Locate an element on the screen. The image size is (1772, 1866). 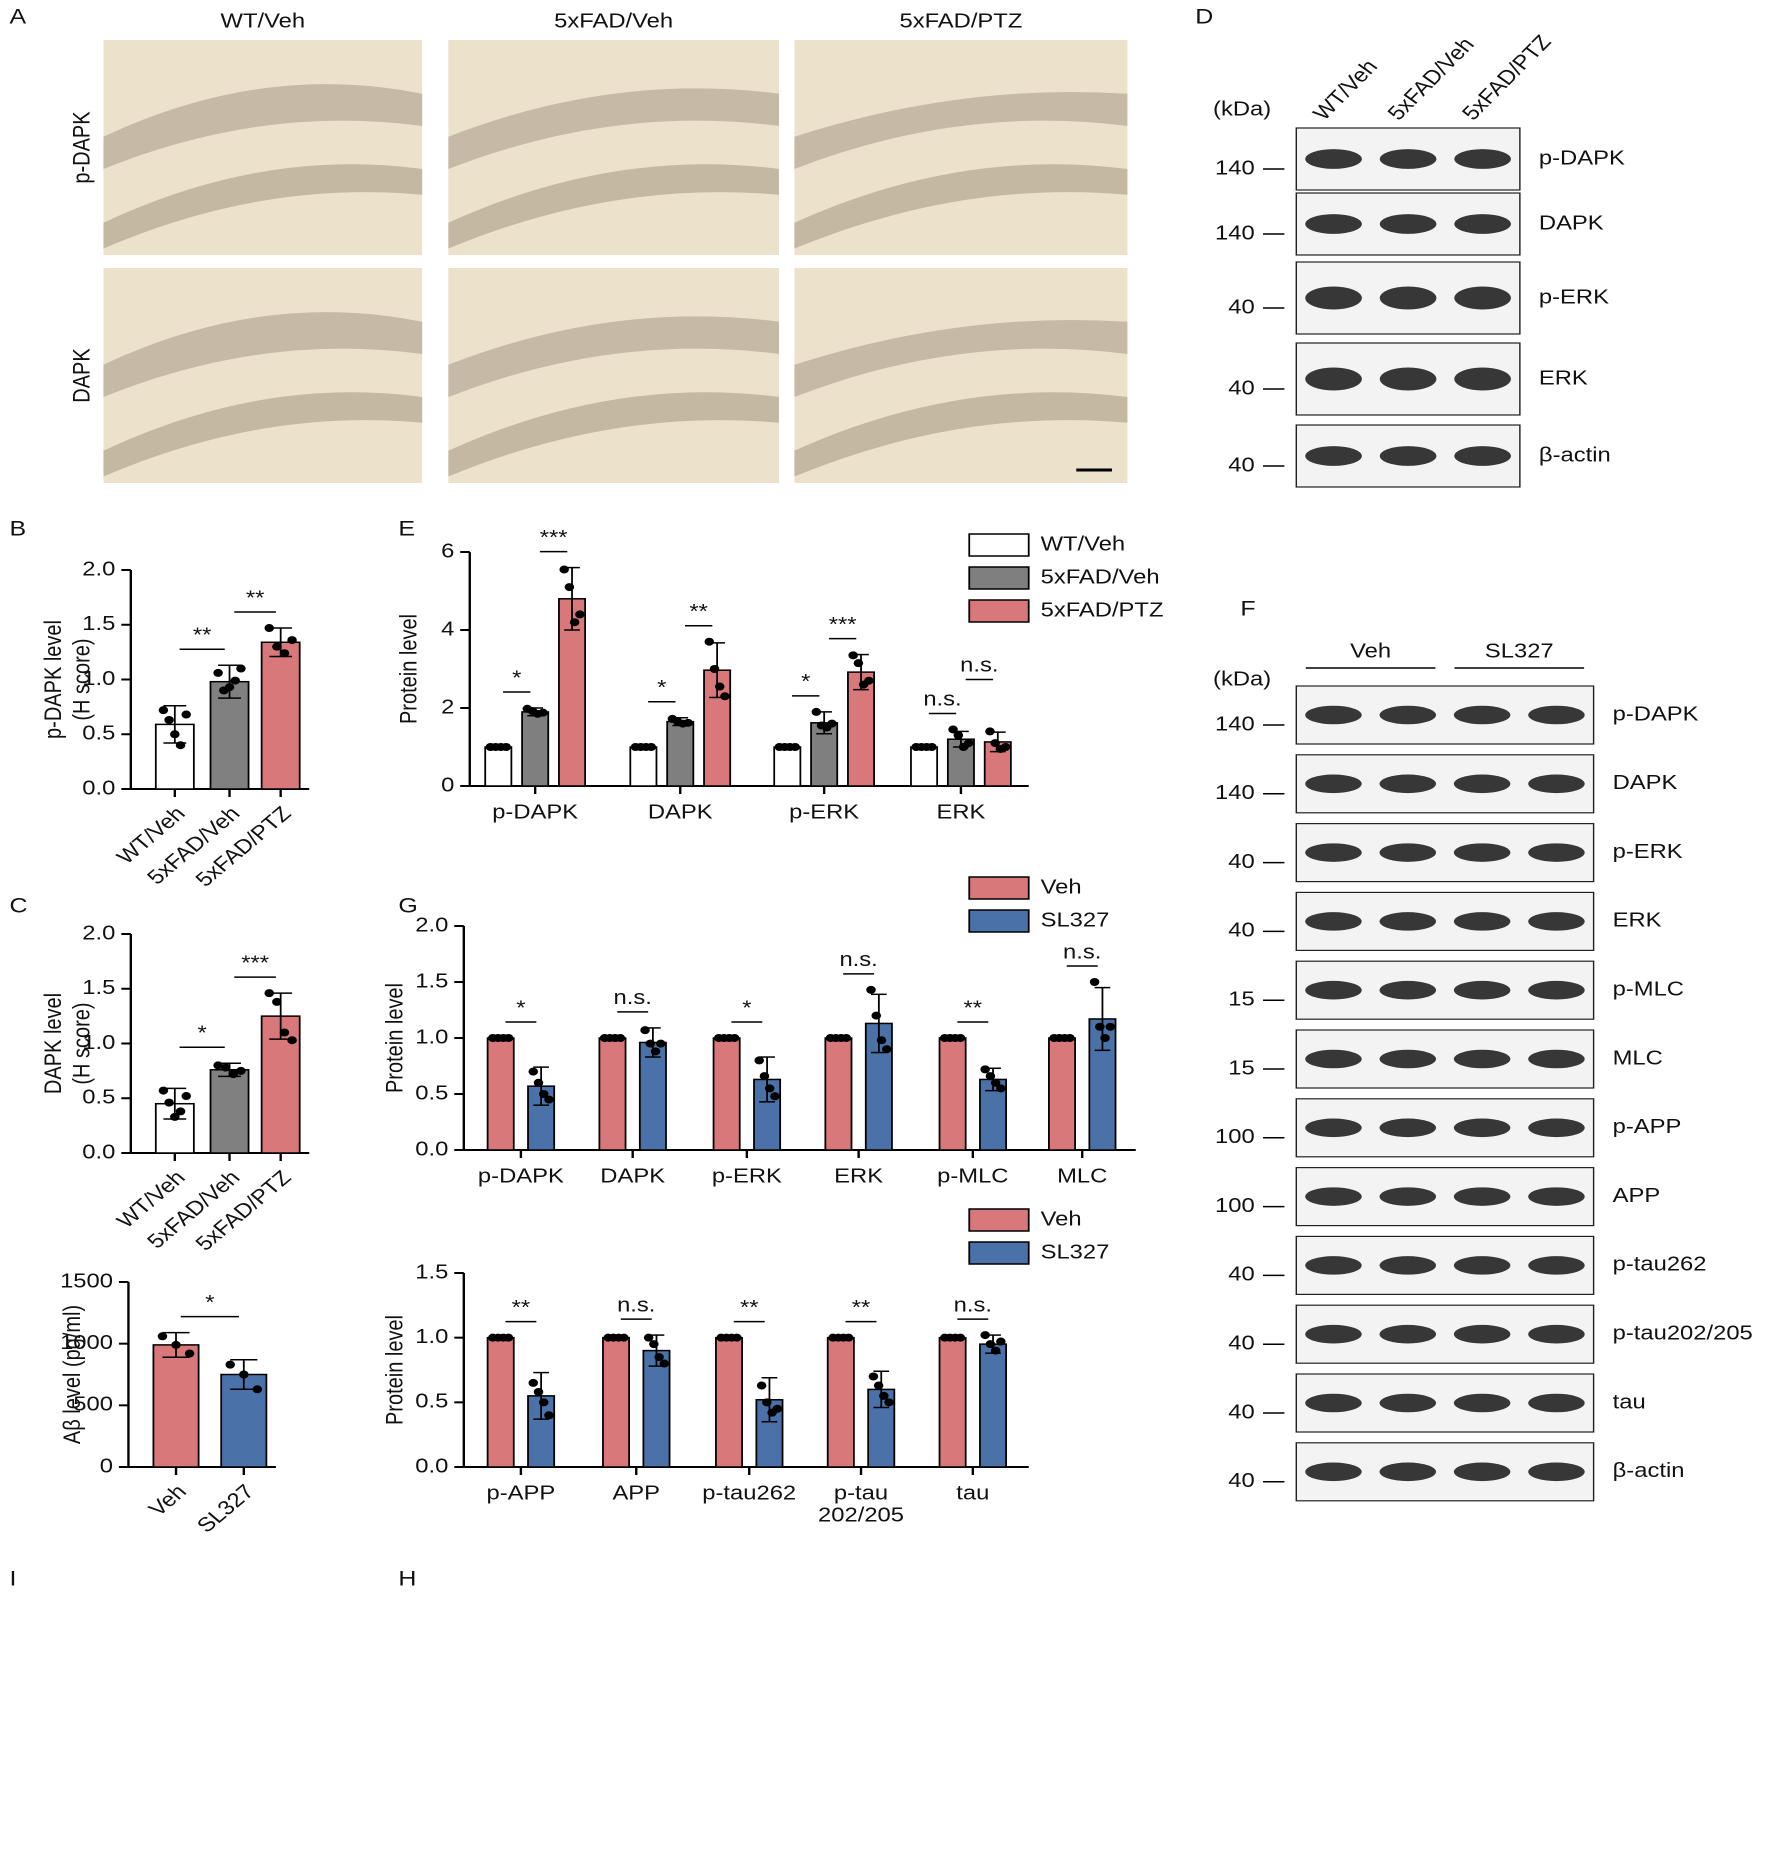
y-axis-label: p-DAPK level is located at coordinates (52, 679).